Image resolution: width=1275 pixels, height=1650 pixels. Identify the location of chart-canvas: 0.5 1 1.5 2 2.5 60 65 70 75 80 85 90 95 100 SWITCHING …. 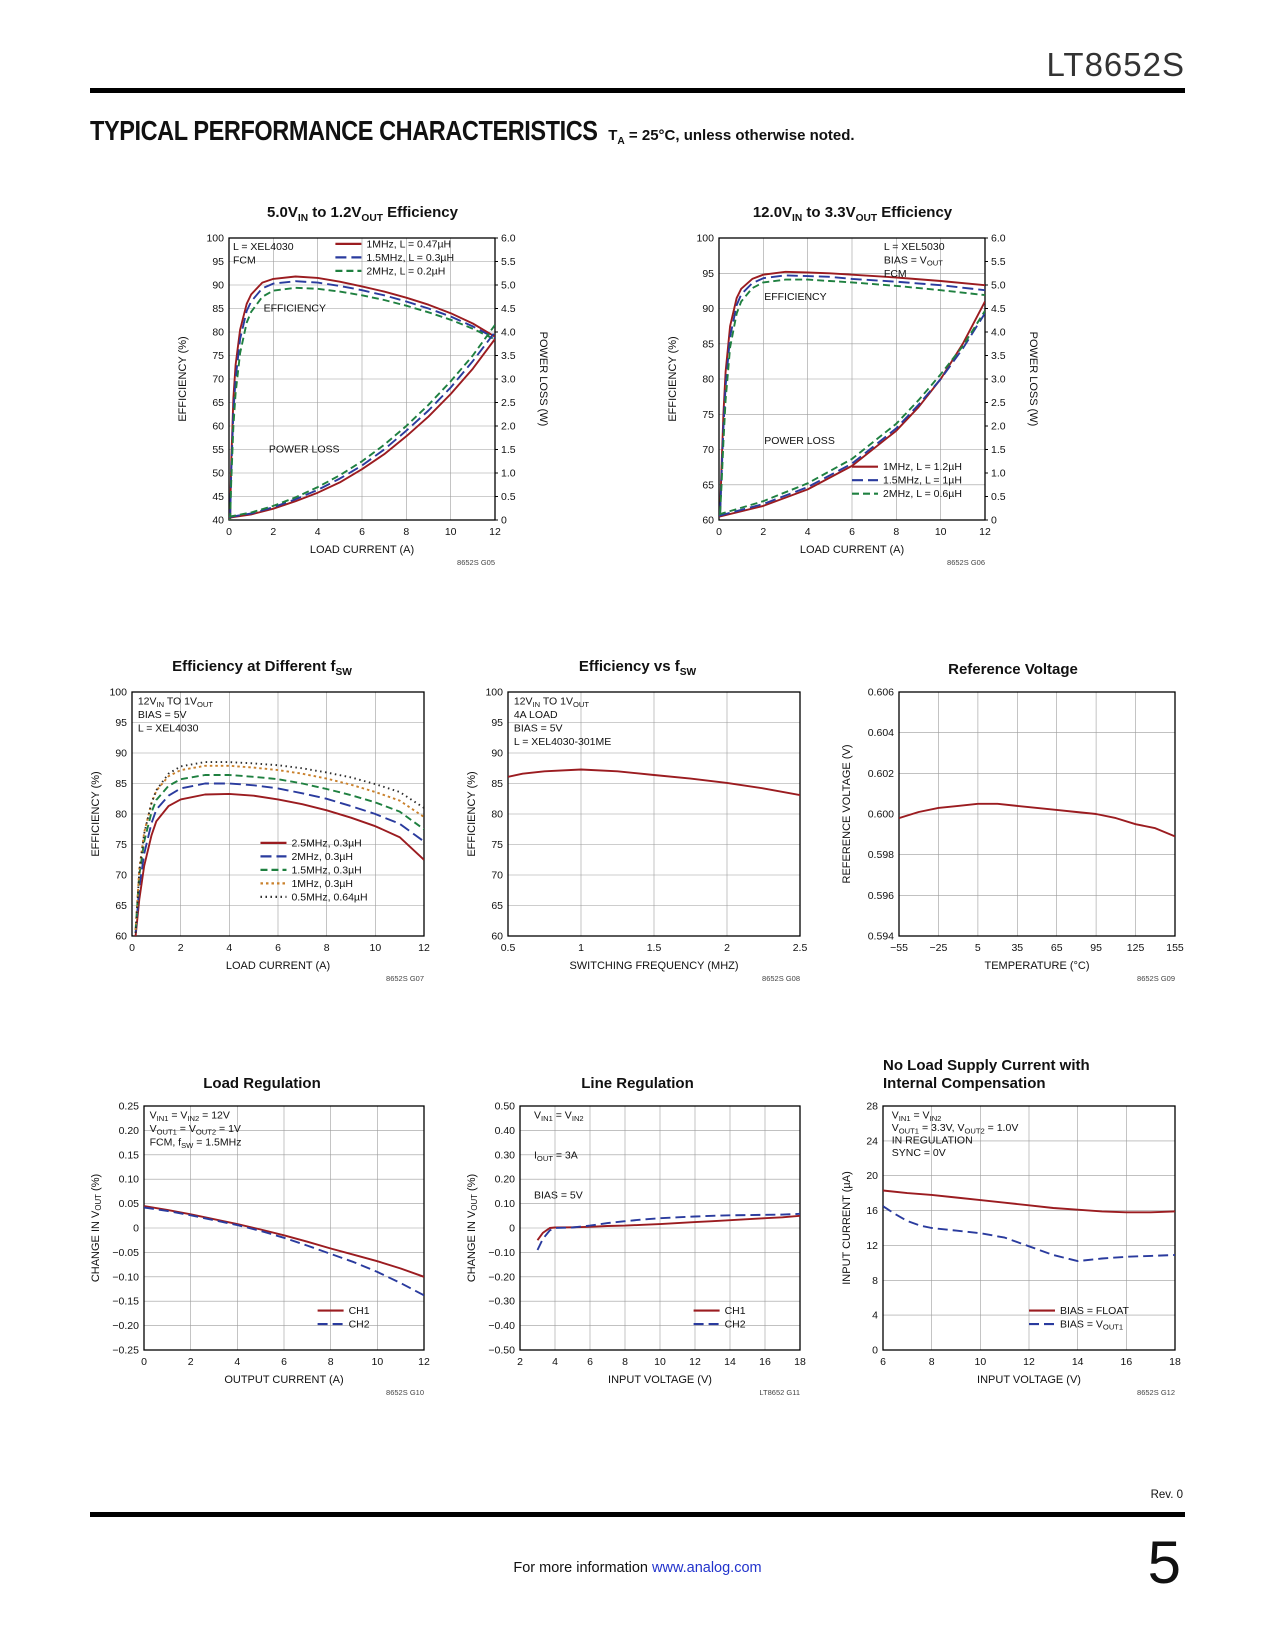
(636, 835).